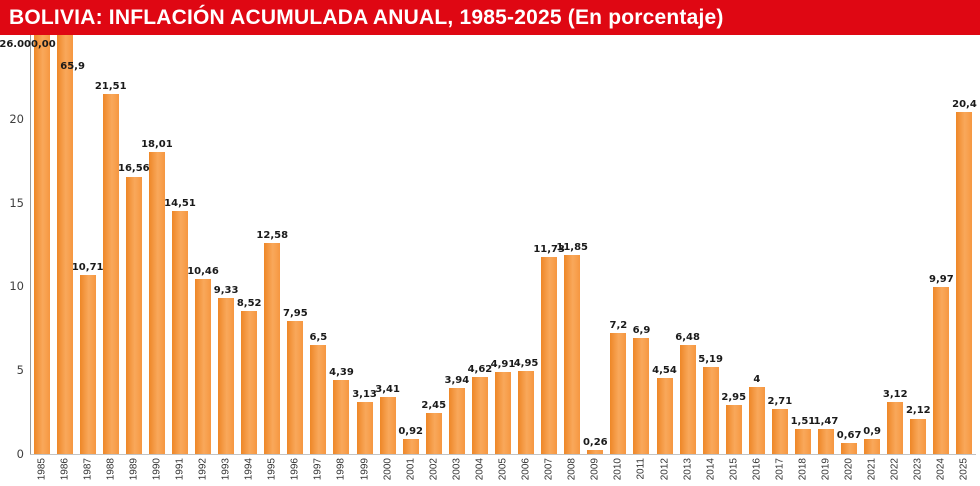  I want to click on bar-2019, so click(826, 441).